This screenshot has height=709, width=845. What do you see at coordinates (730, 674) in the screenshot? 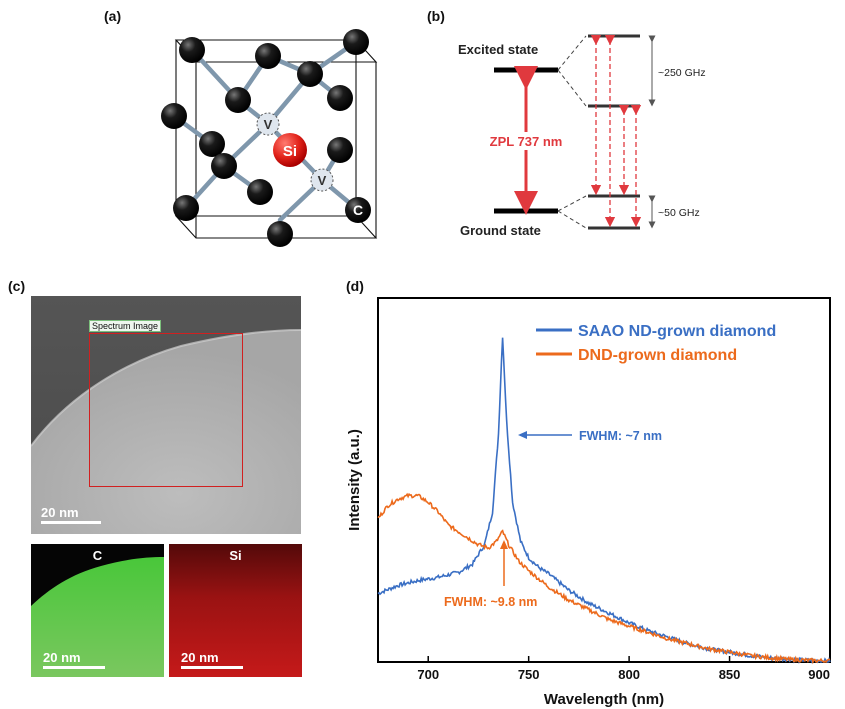
I see `x-tick-label-850: 850` at bounding box center [730, 674].